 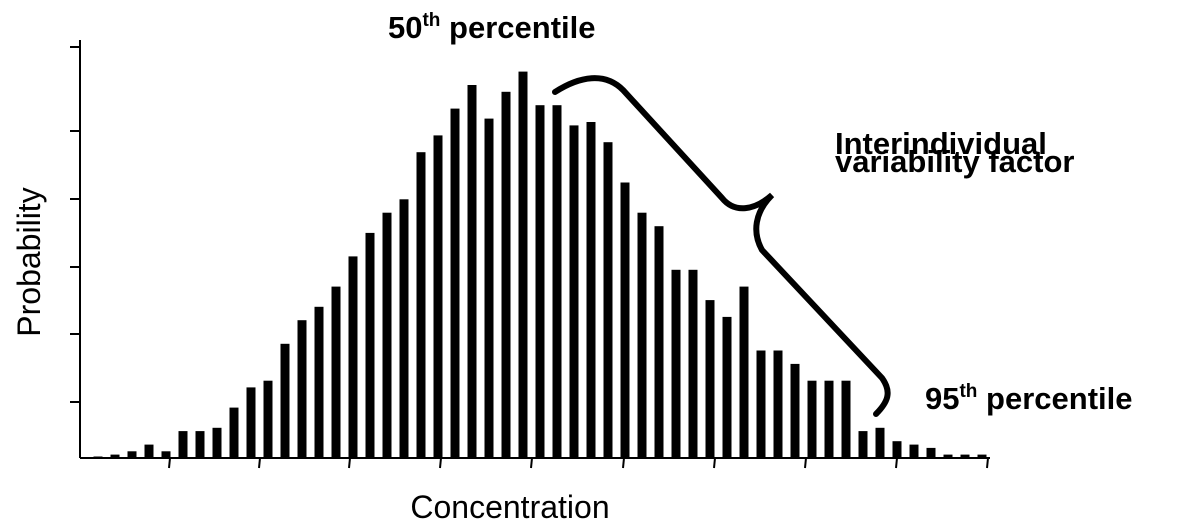 I want to click on y-axis-label: Probability, so click(x=29, y=261).